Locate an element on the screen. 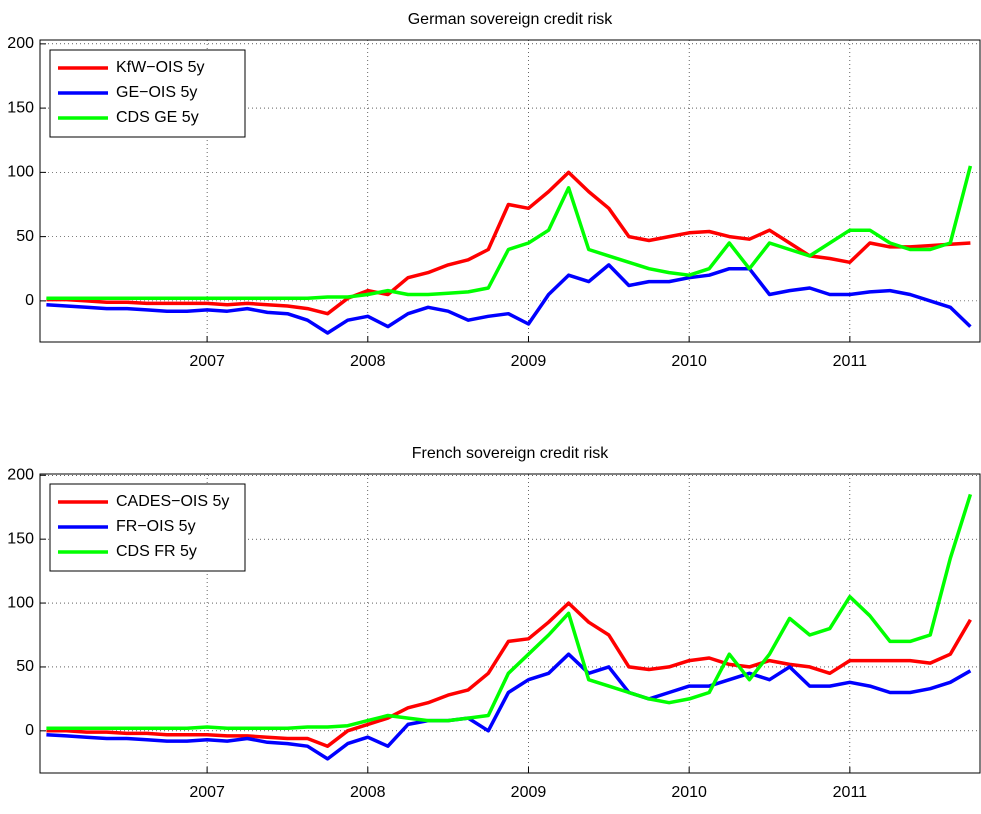  legend-label: GE−OIS 5y is located at coordinates (156, 92).